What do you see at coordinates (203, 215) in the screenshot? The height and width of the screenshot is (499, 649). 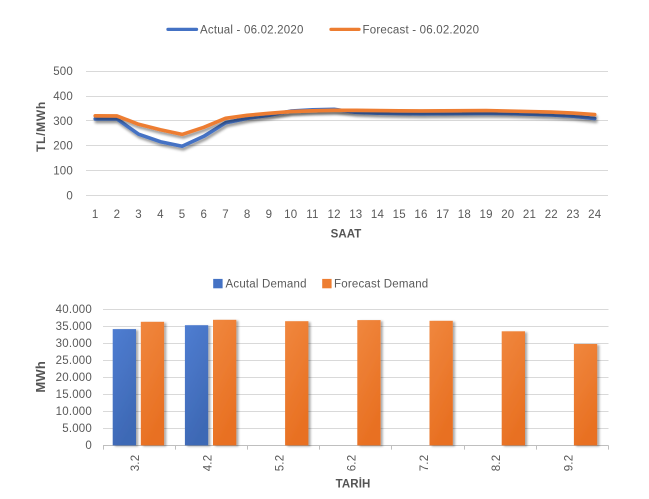 I see `svg-text: 6` at bounding box center [203, 215].